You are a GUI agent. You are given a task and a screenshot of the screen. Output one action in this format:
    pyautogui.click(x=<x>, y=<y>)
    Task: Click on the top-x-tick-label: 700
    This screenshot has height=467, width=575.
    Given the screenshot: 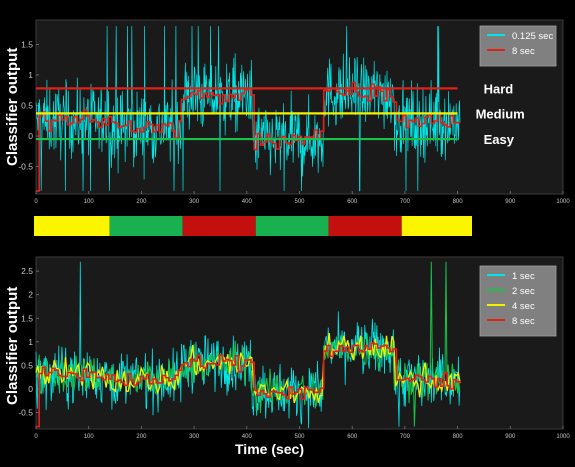 What is the action you would take?
    pyautogui.click(x=405, y=202)
    